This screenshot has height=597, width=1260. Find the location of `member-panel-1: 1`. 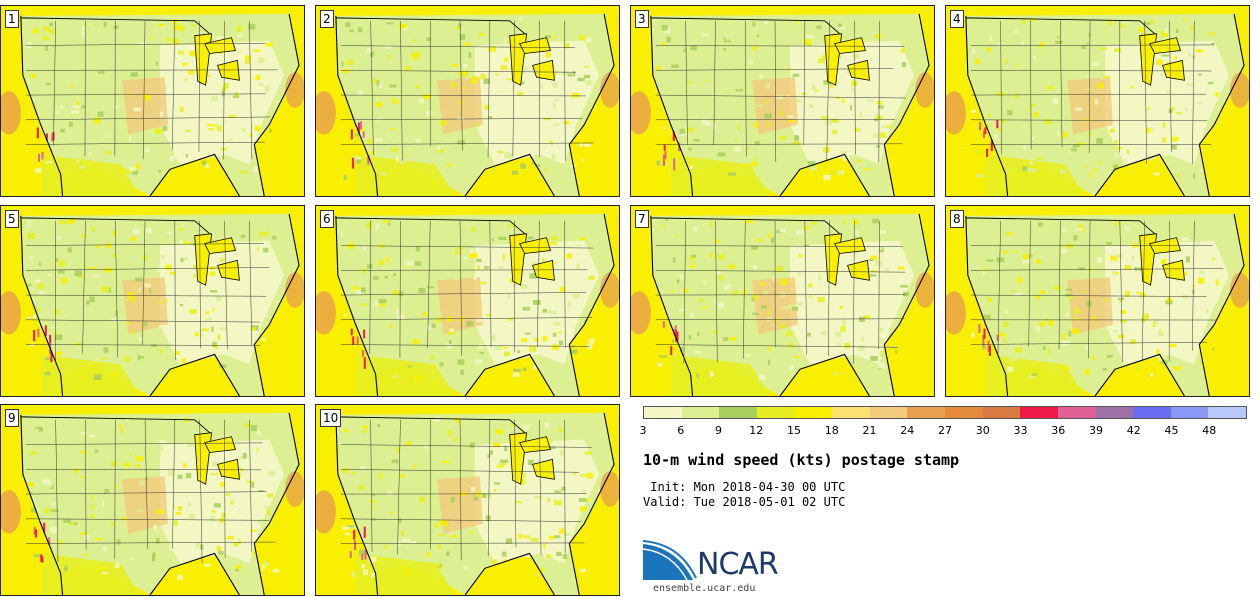

member-panel-1: 1 is located at coordinates (152, 101).